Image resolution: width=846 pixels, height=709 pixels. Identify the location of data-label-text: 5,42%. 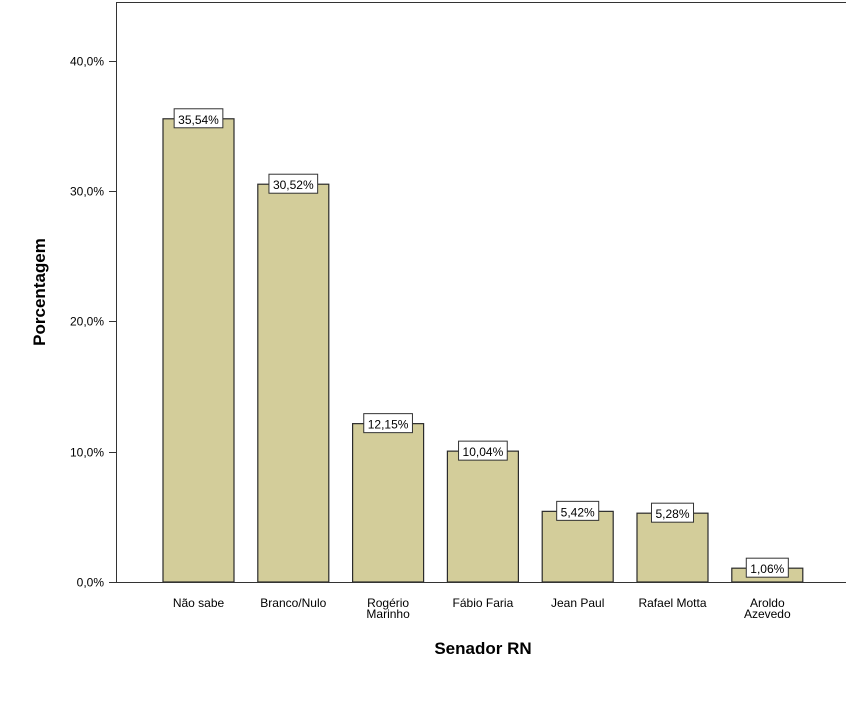
(578, 512).